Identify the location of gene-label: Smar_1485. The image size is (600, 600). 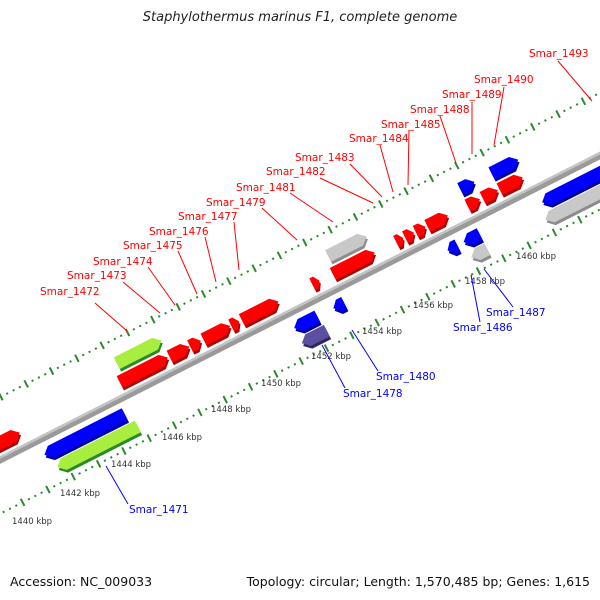
(411, 125).